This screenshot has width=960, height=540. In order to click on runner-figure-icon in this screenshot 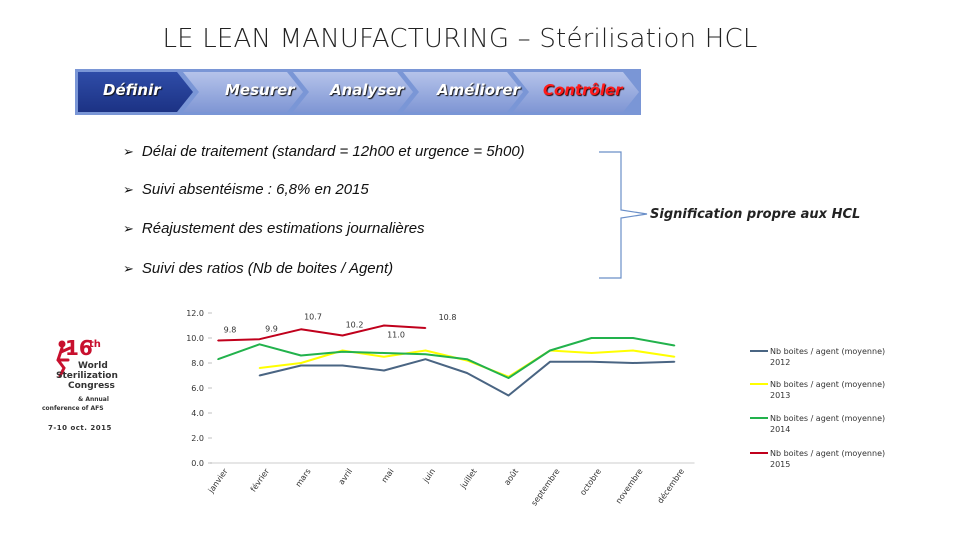, I will do `click(64, 359)`.